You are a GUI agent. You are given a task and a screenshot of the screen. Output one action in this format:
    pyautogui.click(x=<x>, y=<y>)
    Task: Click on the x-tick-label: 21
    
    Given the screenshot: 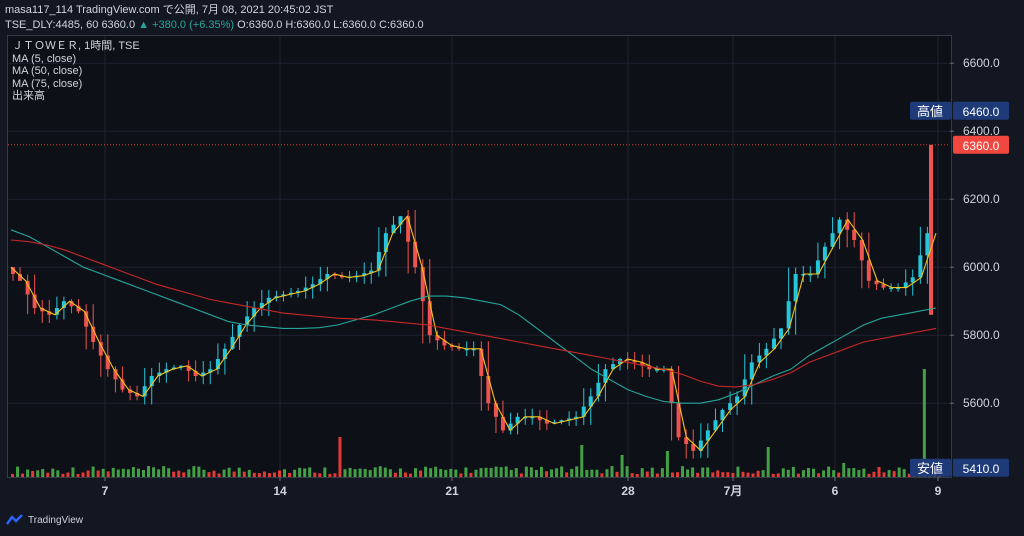 What is the action you would take?
    pyautogui.click(x=452, y=491)
    